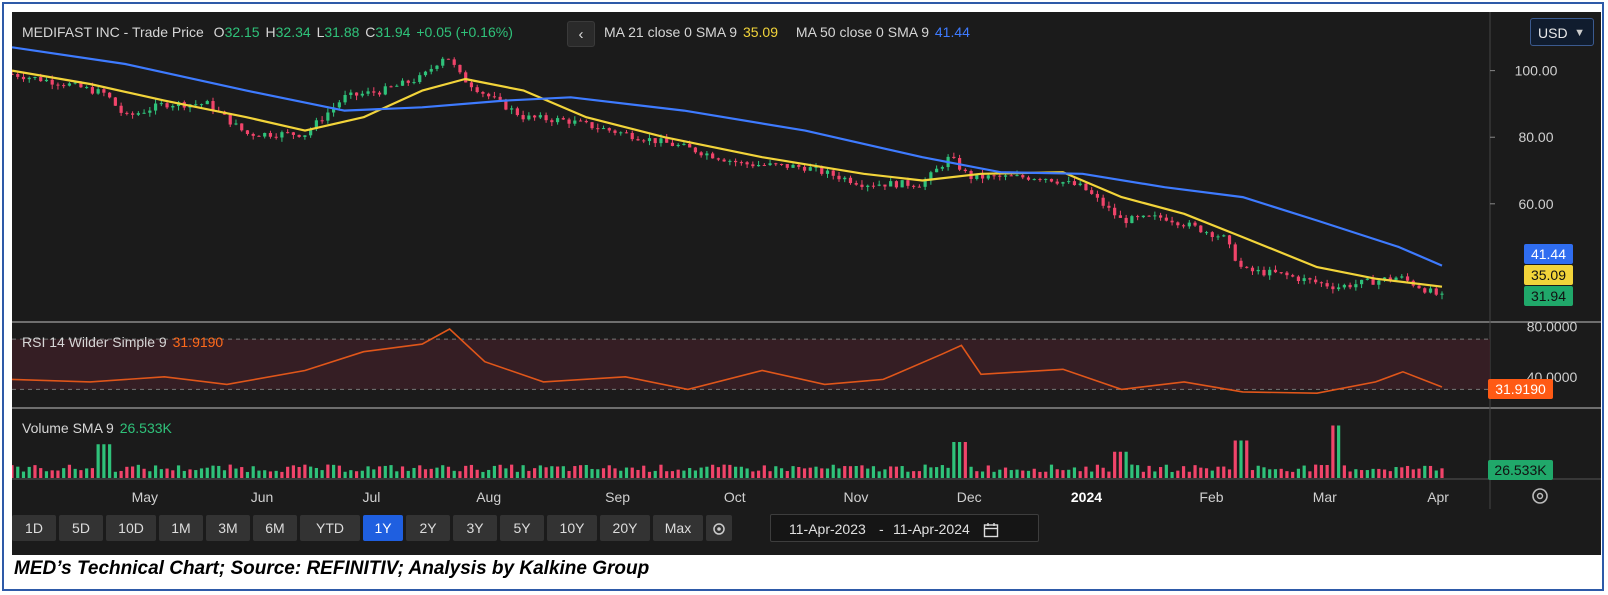 This screenshot has height=595, width=1608. I want to click on rsi-value: 31.9190, so click(198, 342).